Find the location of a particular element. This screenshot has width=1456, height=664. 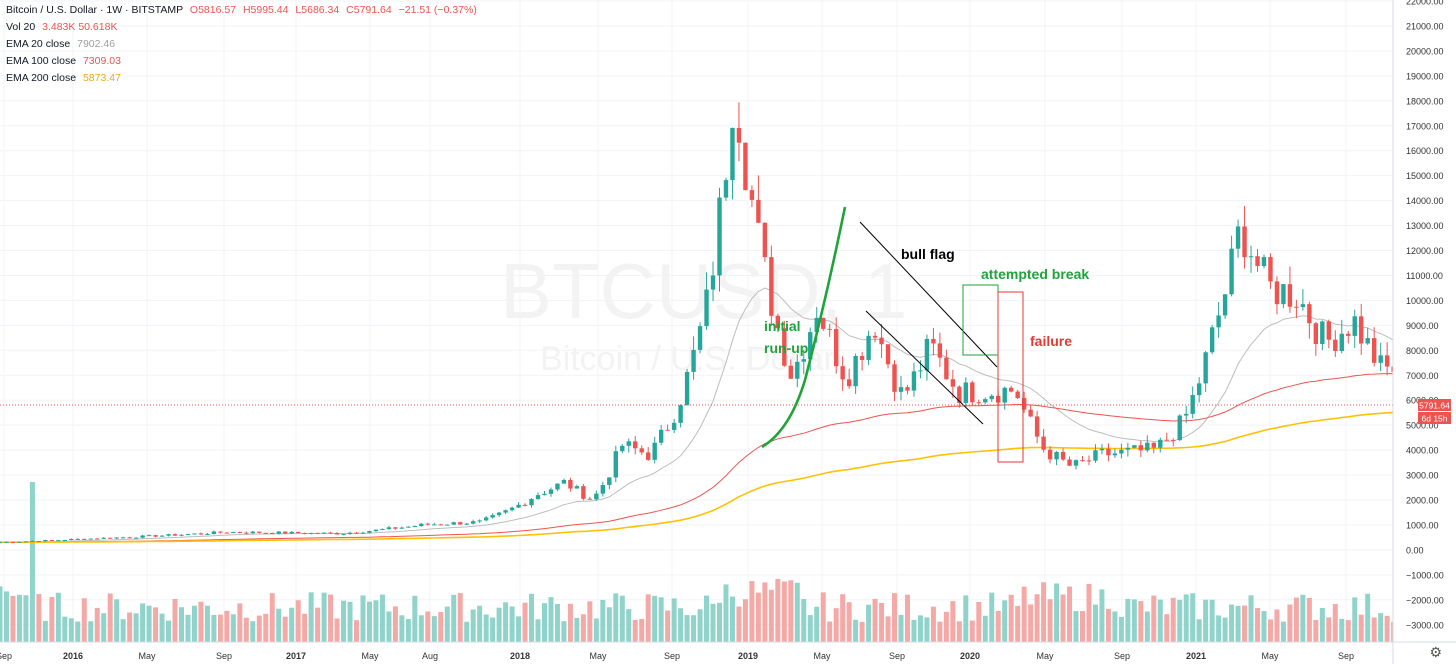

ema200-legend: EMA 200 close 5873.47 is located at coordinates (241, 78).